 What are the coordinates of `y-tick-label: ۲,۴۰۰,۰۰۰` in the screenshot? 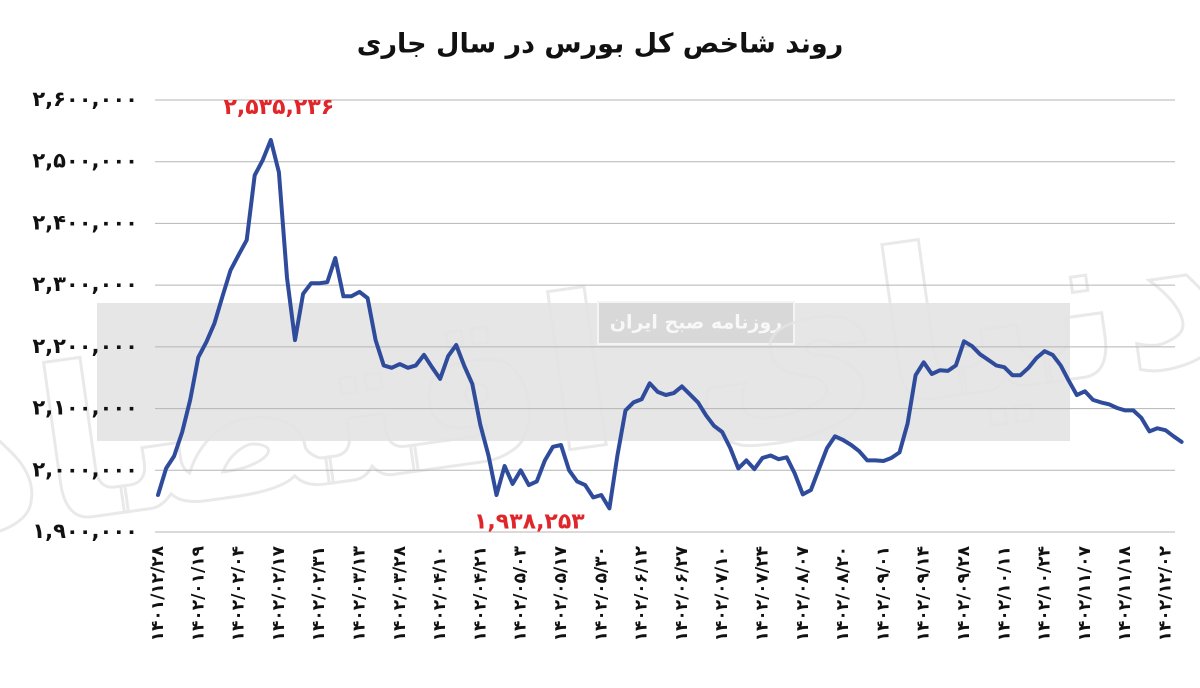 It's located at (85, 222).